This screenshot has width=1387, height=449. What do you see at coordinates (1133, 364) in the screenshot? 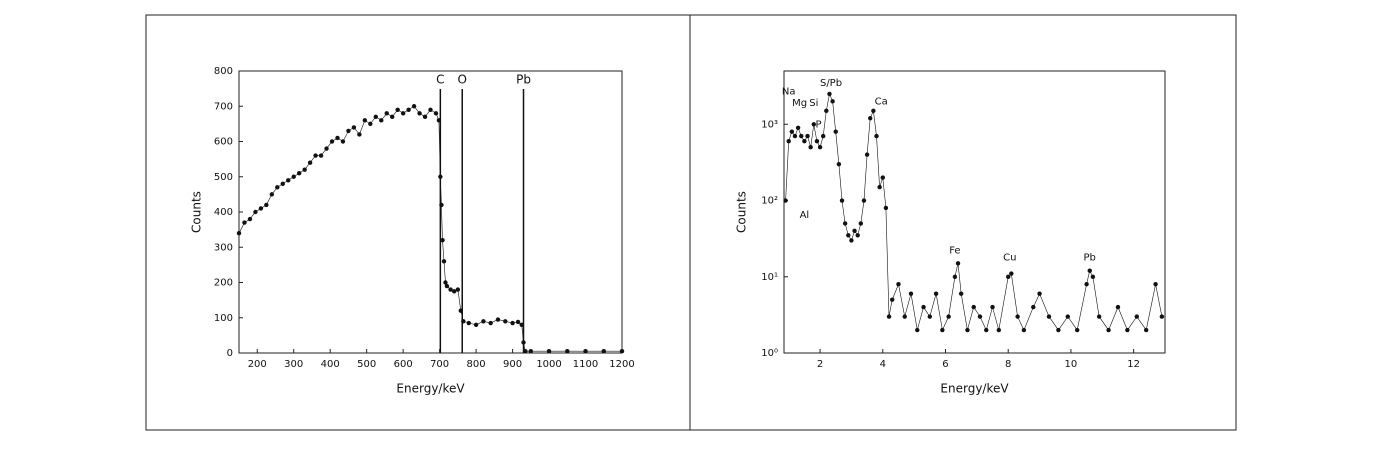
I see `x-tick-label: 12` at bounding box center [1133, 364].